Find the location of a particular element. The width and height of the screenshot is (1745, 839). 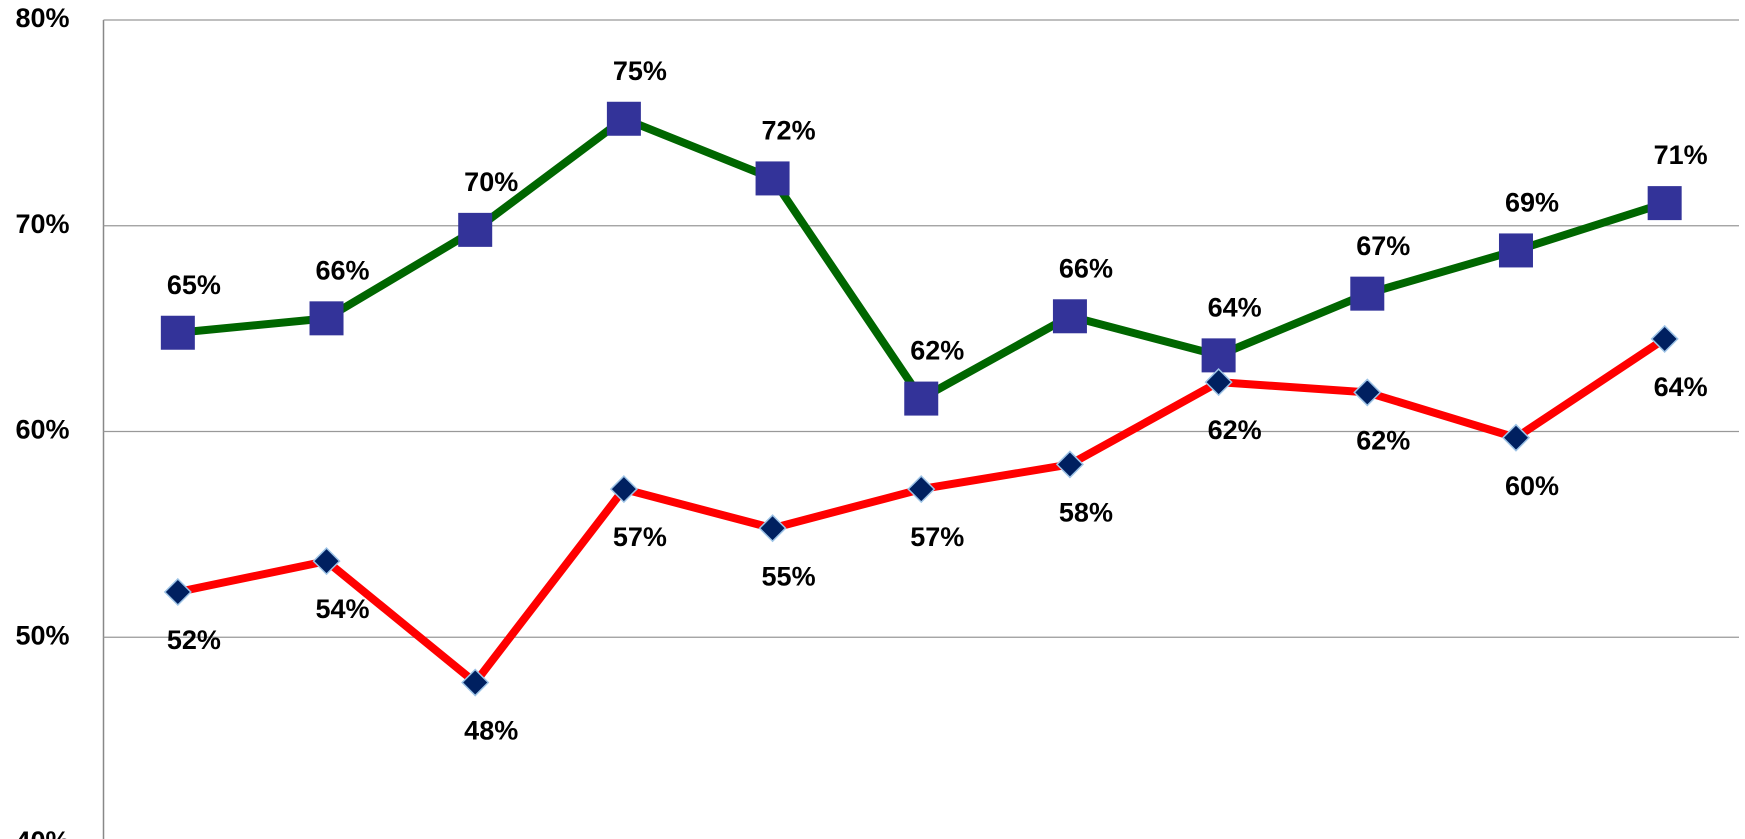

y-tick-label: 70% is located at coordinates (42, 224).